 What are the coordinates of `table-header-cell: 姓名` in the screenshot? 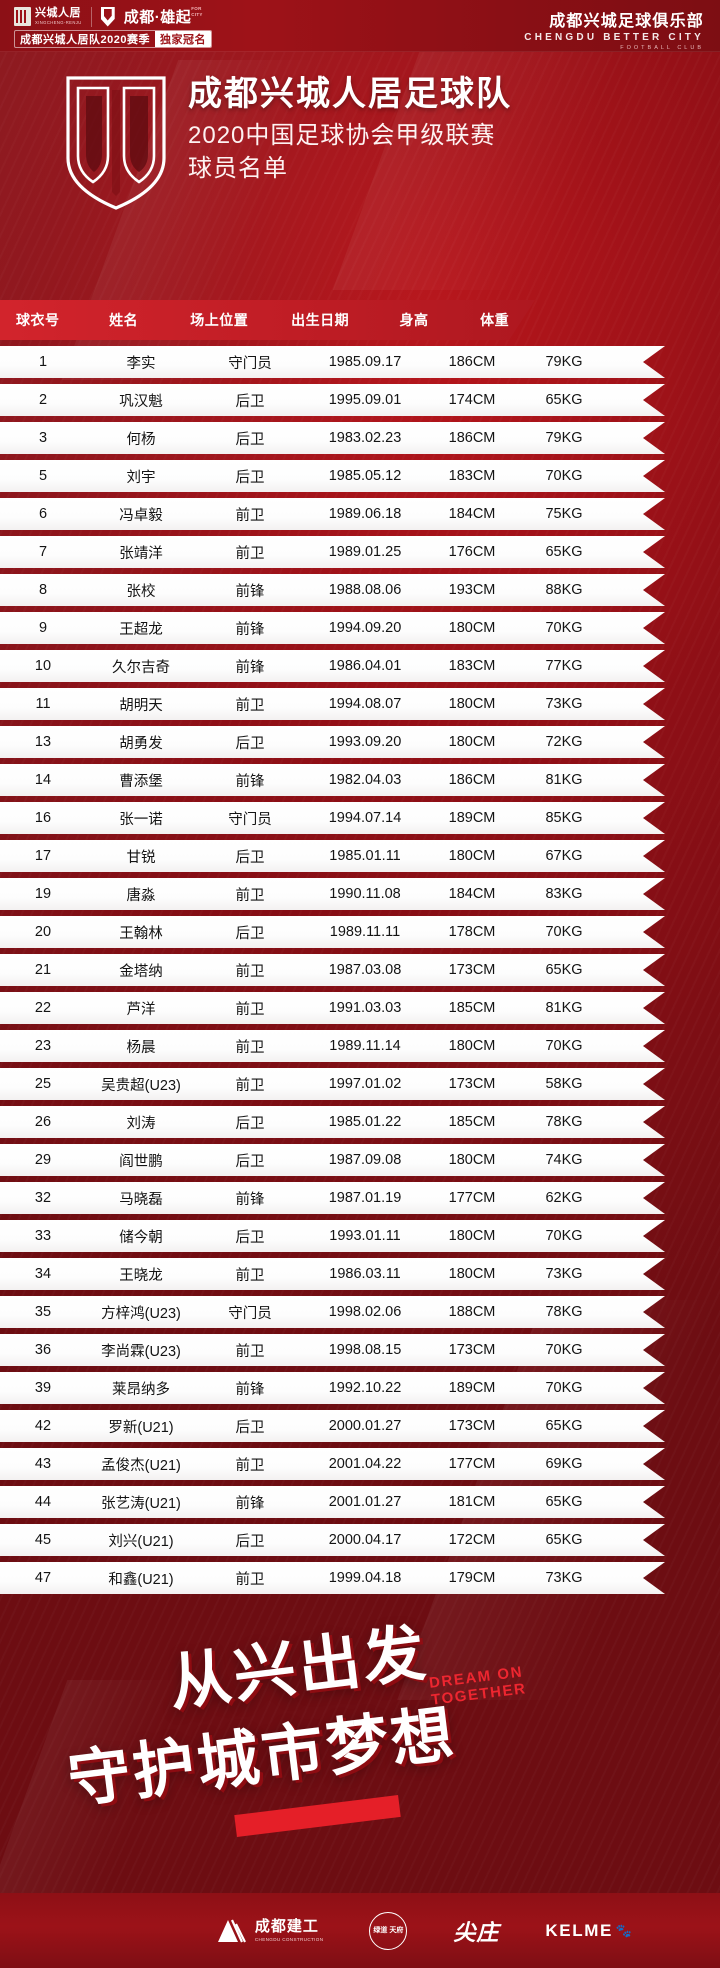 It's located at (124, 320).